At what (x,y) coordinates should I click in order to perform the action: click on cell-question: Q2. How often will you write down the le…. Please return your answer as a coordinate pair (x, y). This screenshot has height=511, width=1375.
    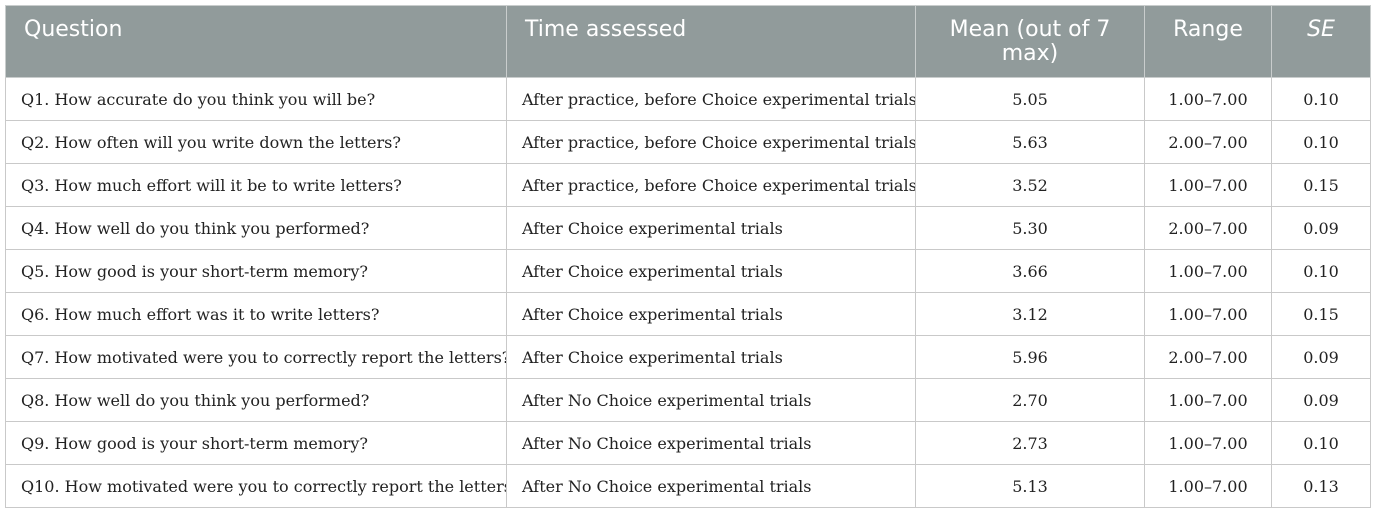
    Looking at the image, I should click on (256, 142).